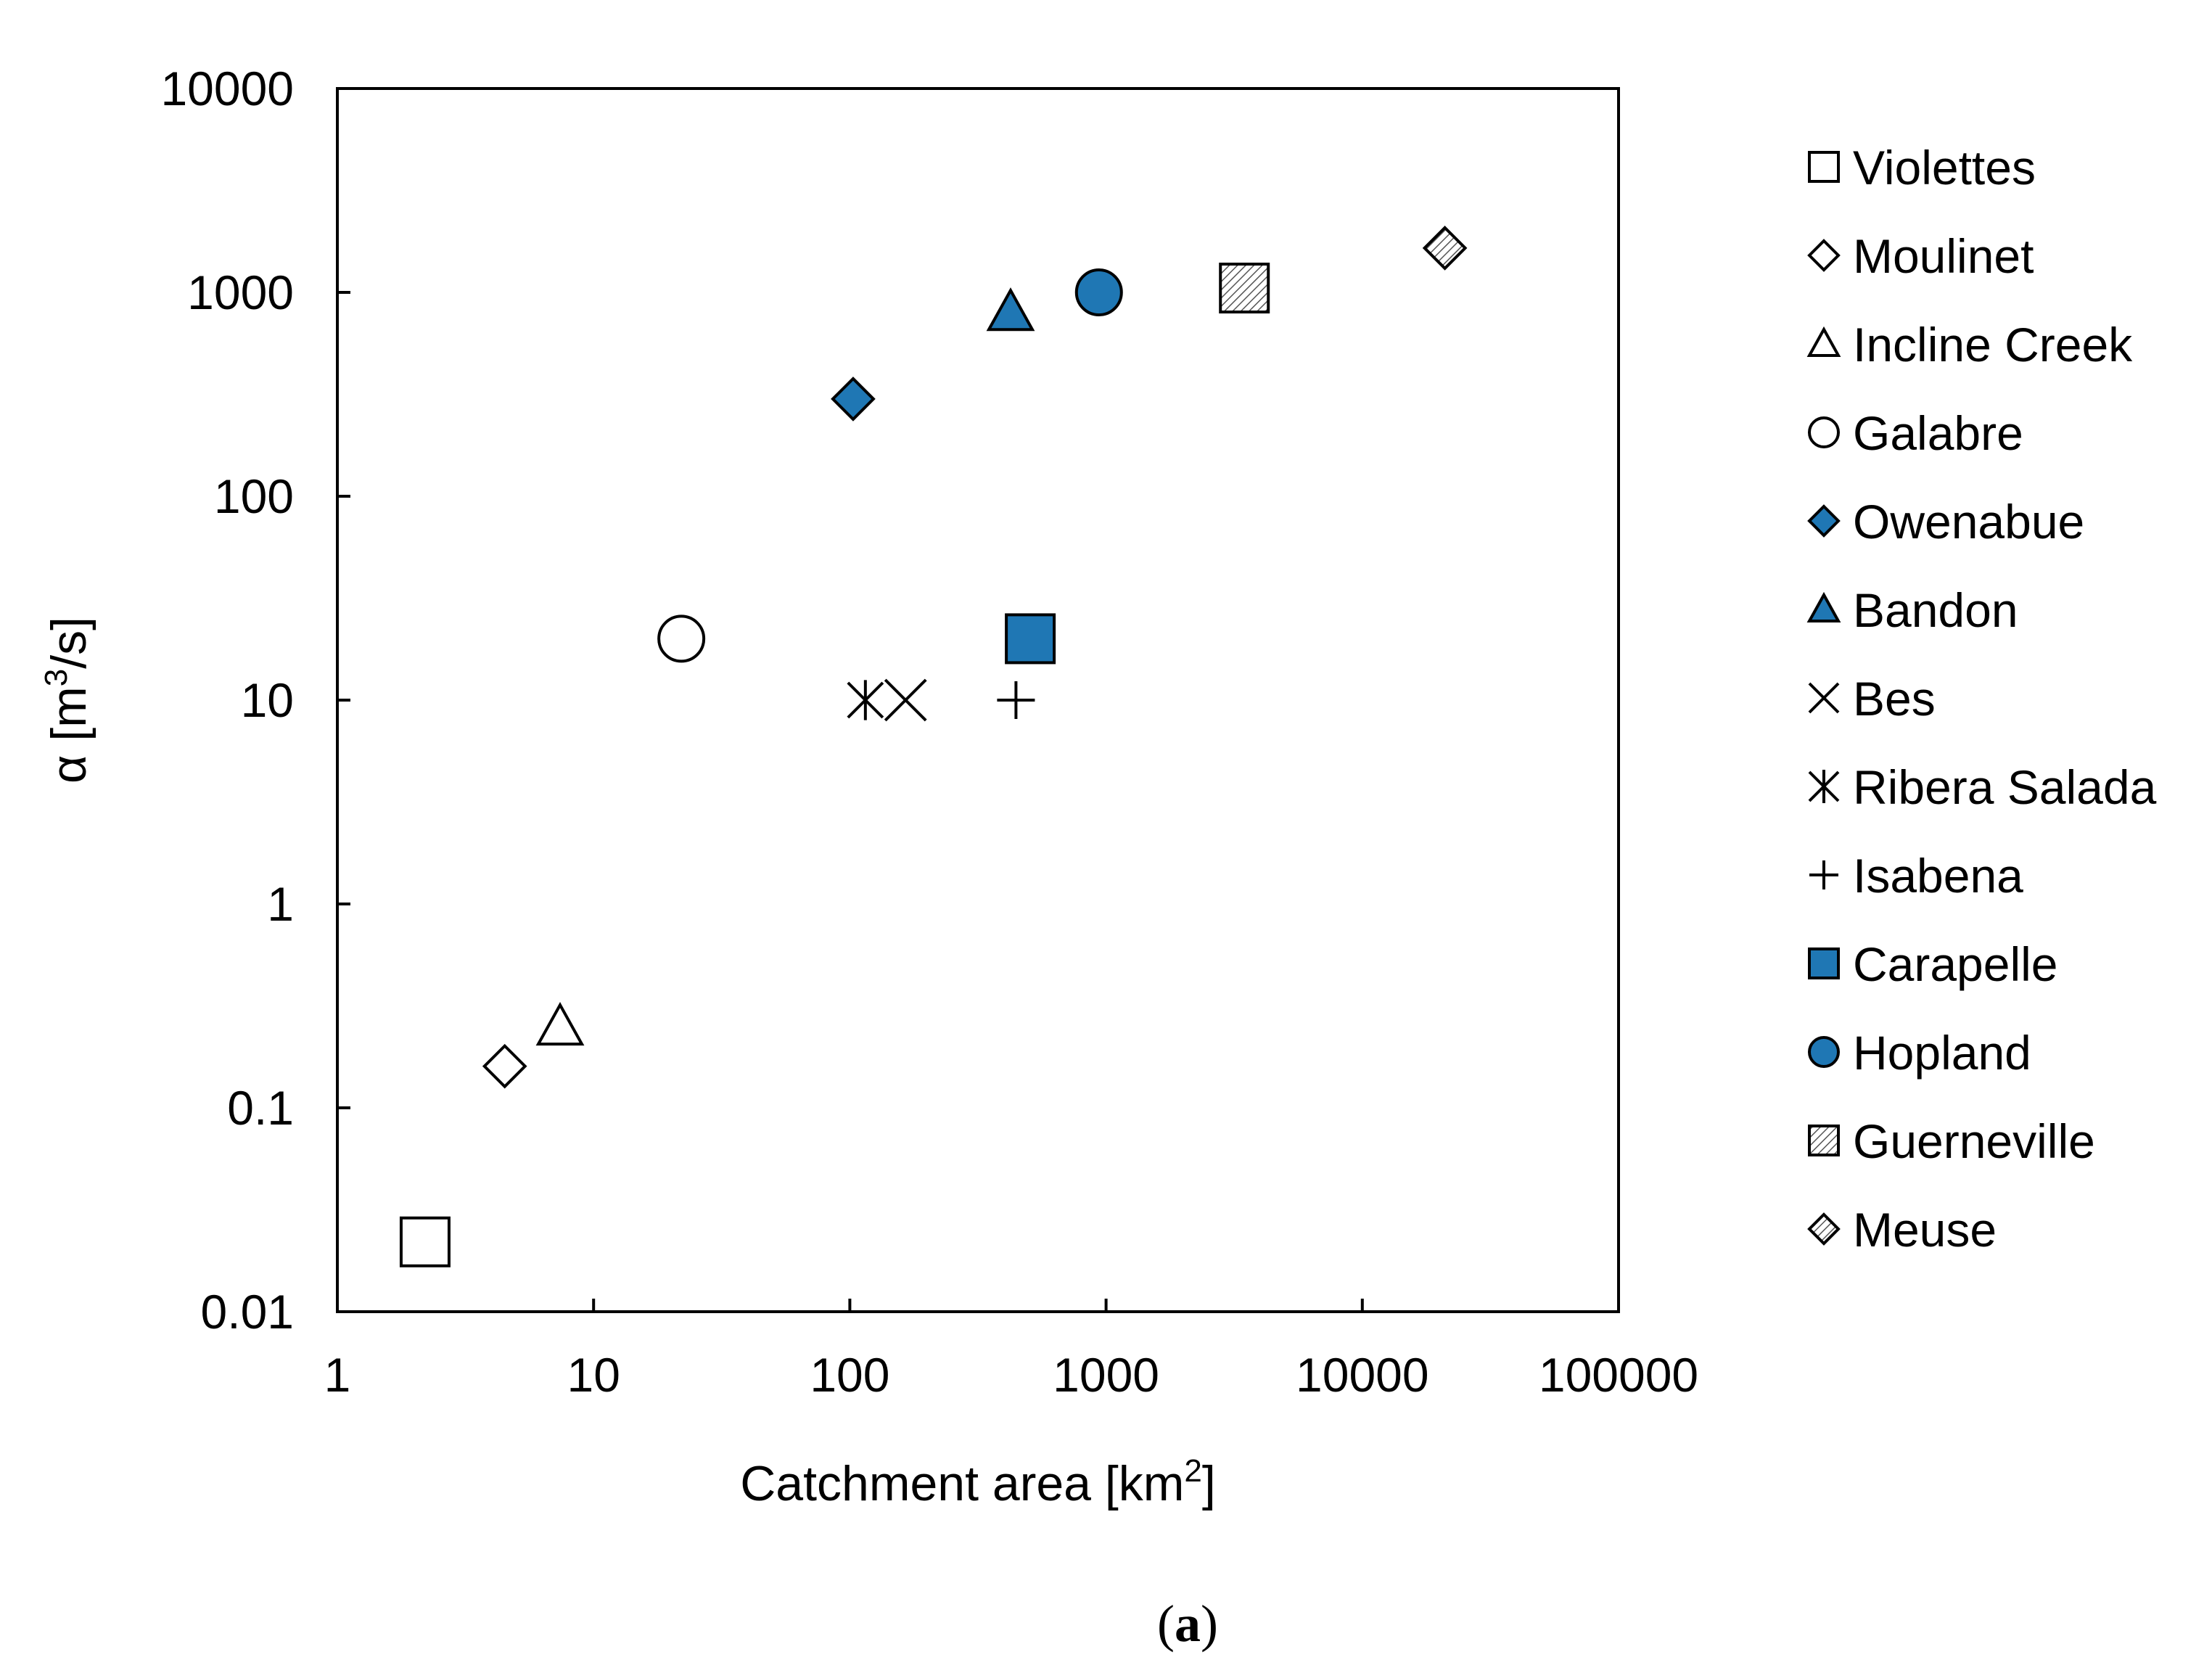 Image resolution: width=2212 pixels, height=1673 pixels. Describe the element at coordinates (240, 292) in the screenshot. I see `y-tick-label: 1000` at that location.